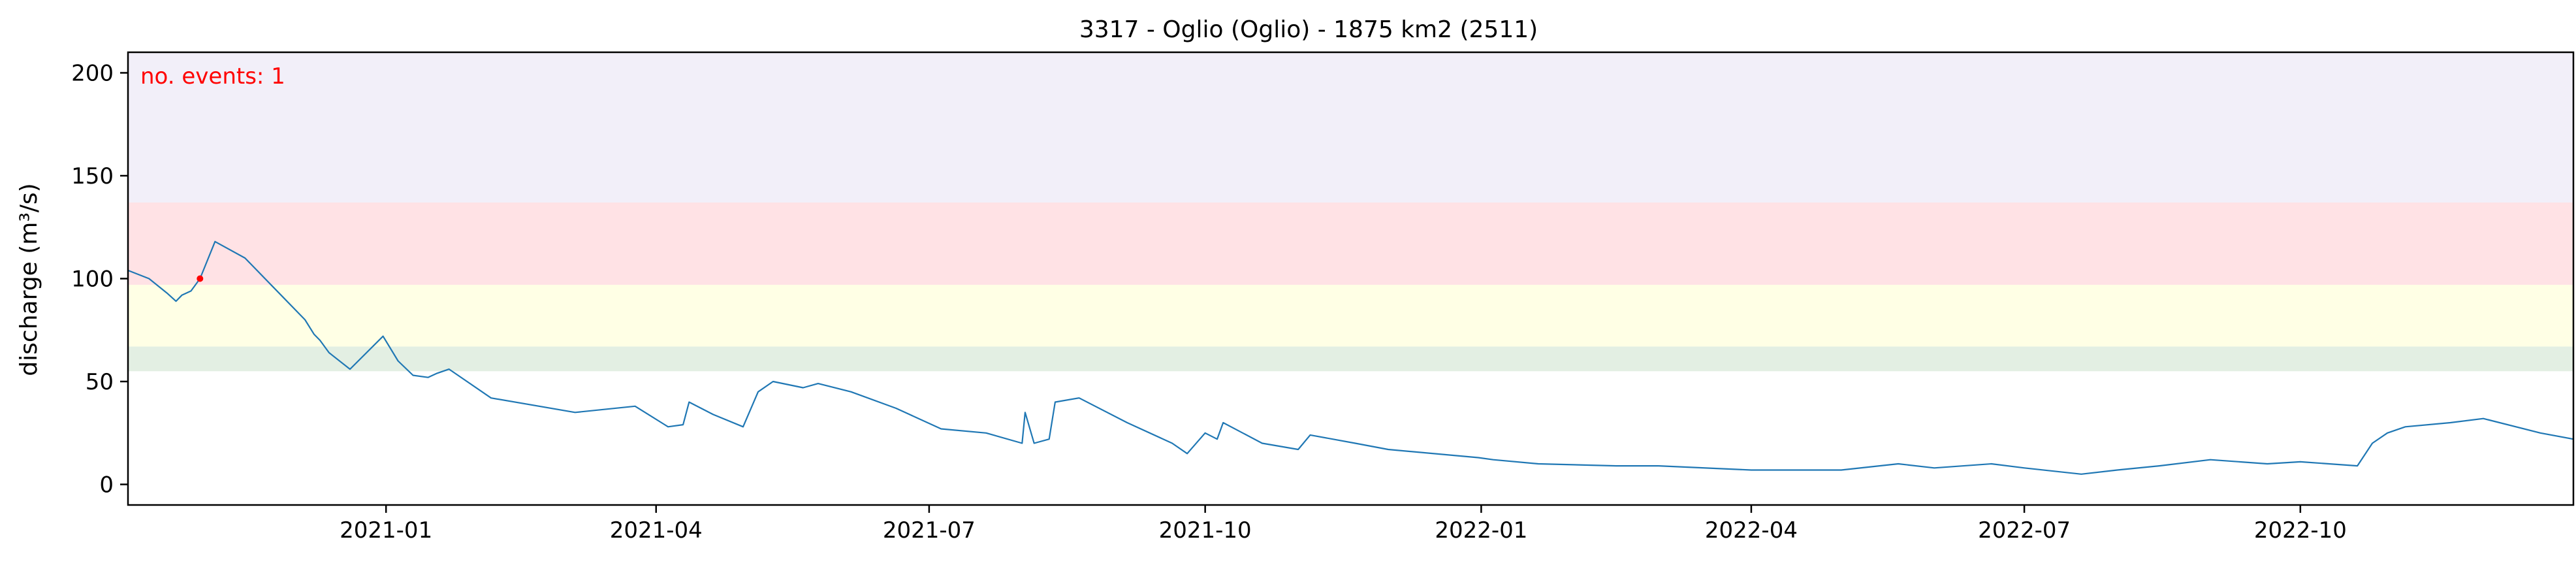 The image size is (2576, 569). What do you see at coordinates (1481, 530) in the screenshot?
I see `x-tick-label: 2022-01` at bounding box center [1481, 530].